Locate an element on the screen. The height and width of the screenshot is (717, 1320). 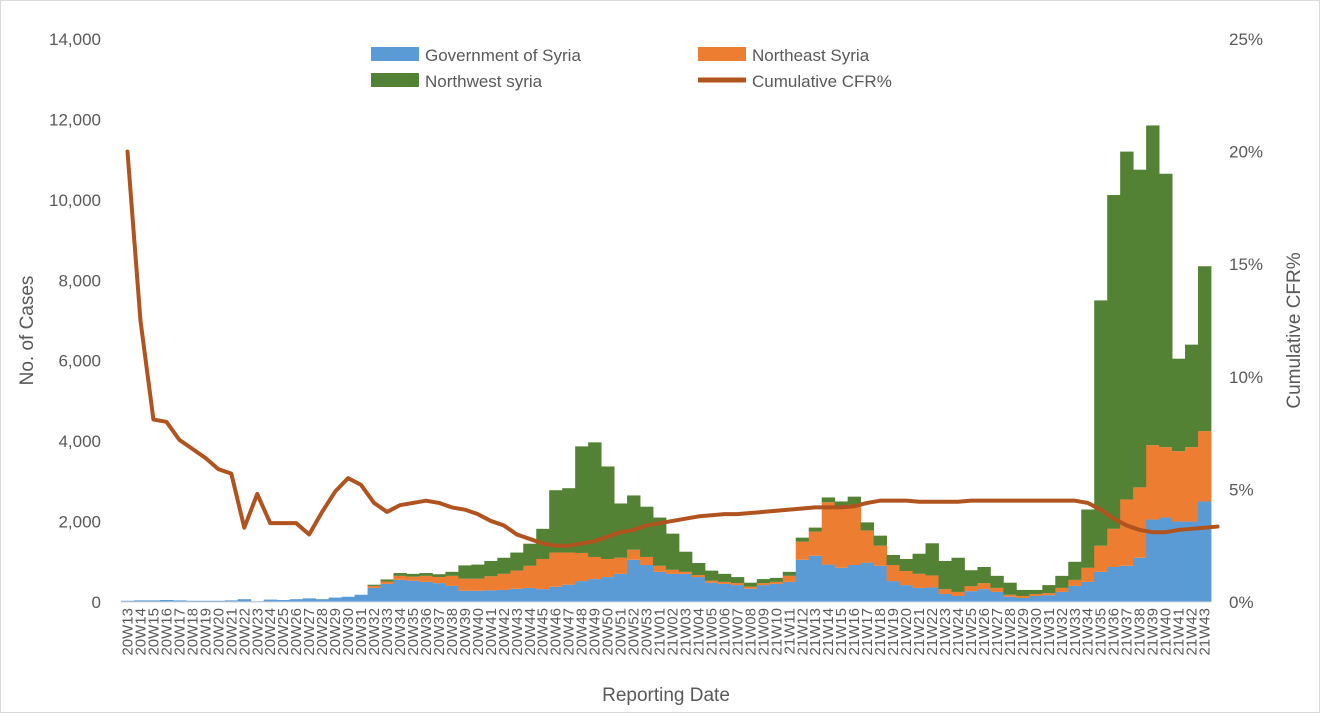
bar-northwest-syria-21w29 is located at coordinates (1023, 592).